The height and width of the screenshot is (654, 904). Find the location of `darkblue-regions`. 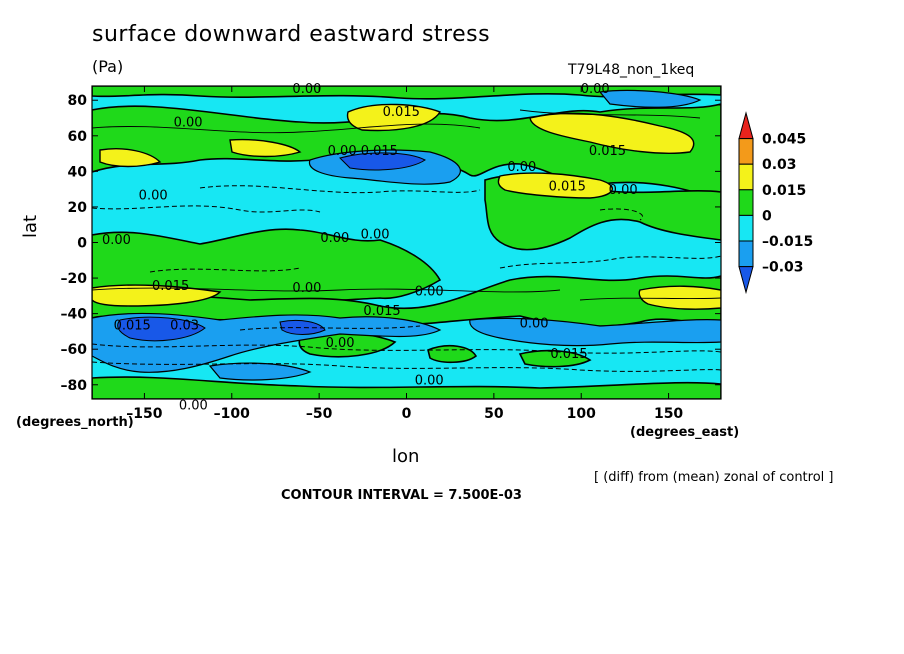

darkblue-regions is located at coordinates (271, 247).